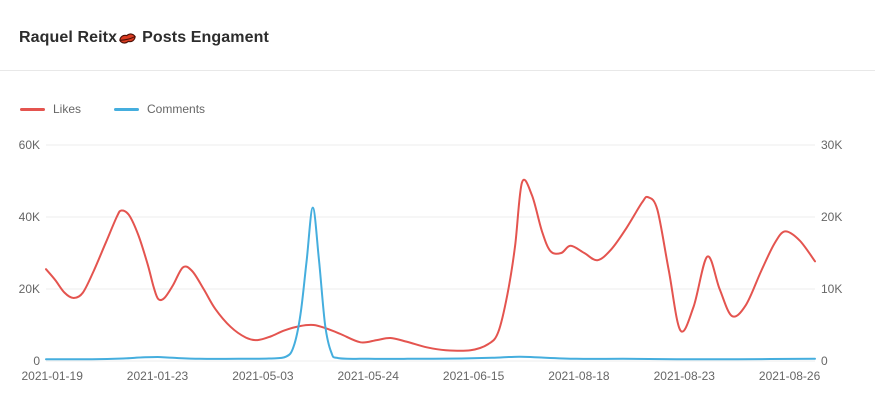  What do you see at coordinates (205, 37) in the screenshot?
I see `page-title-suffix: Posts Engament` at bounding box center [205, 37].